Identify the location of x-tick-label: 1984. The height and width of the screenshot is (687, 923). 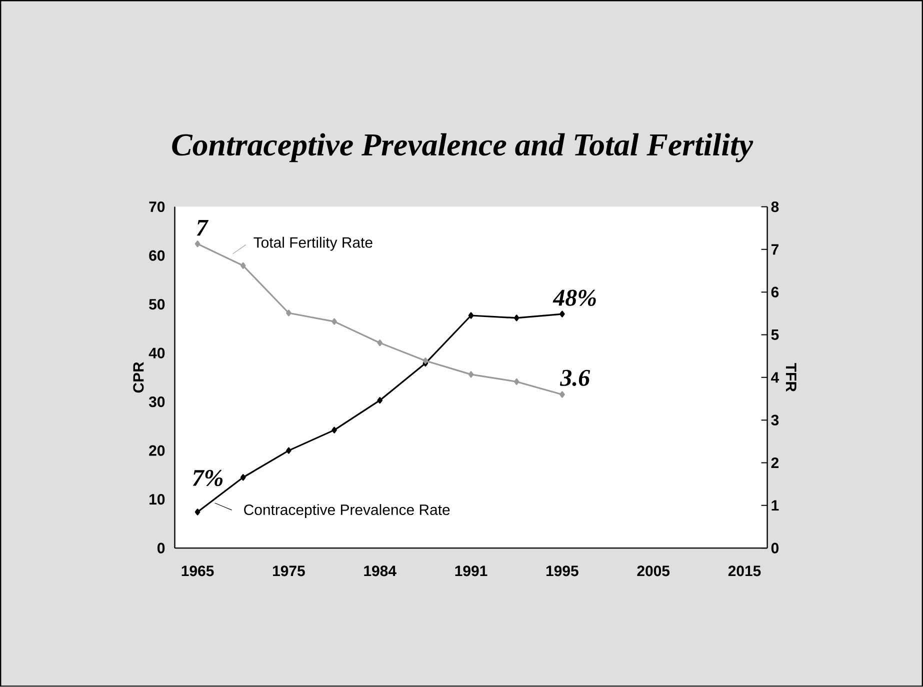
(380, 571).